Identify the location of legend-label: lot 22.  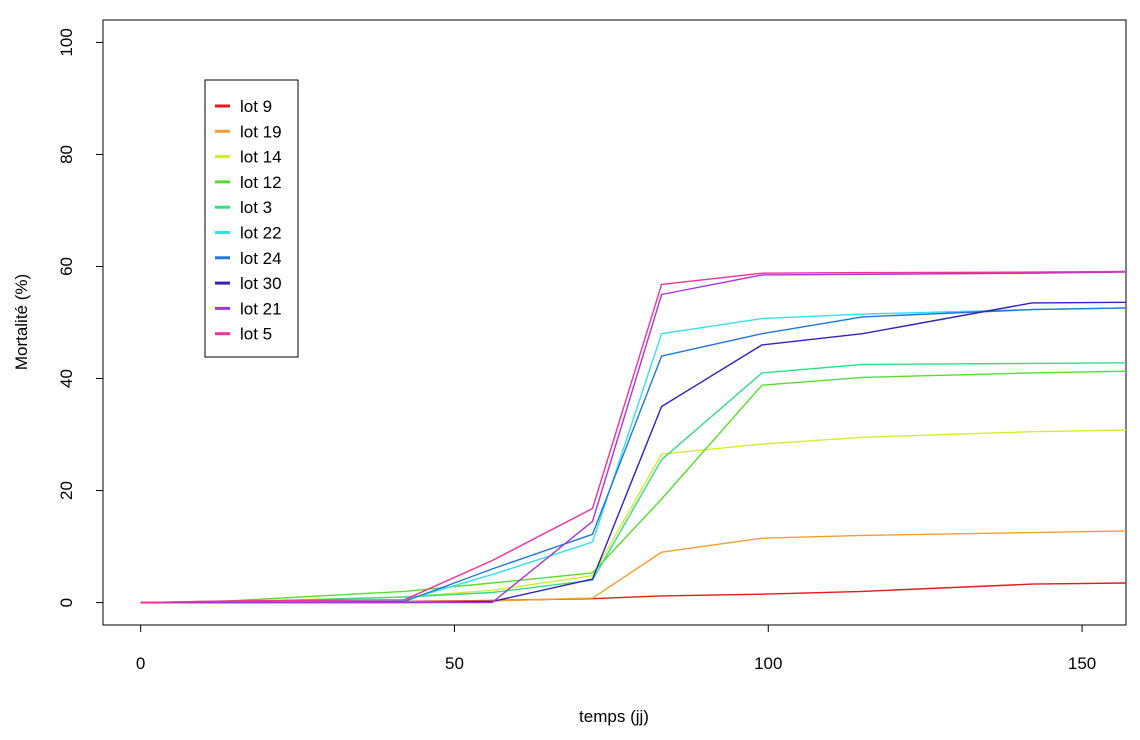
(261, 233).